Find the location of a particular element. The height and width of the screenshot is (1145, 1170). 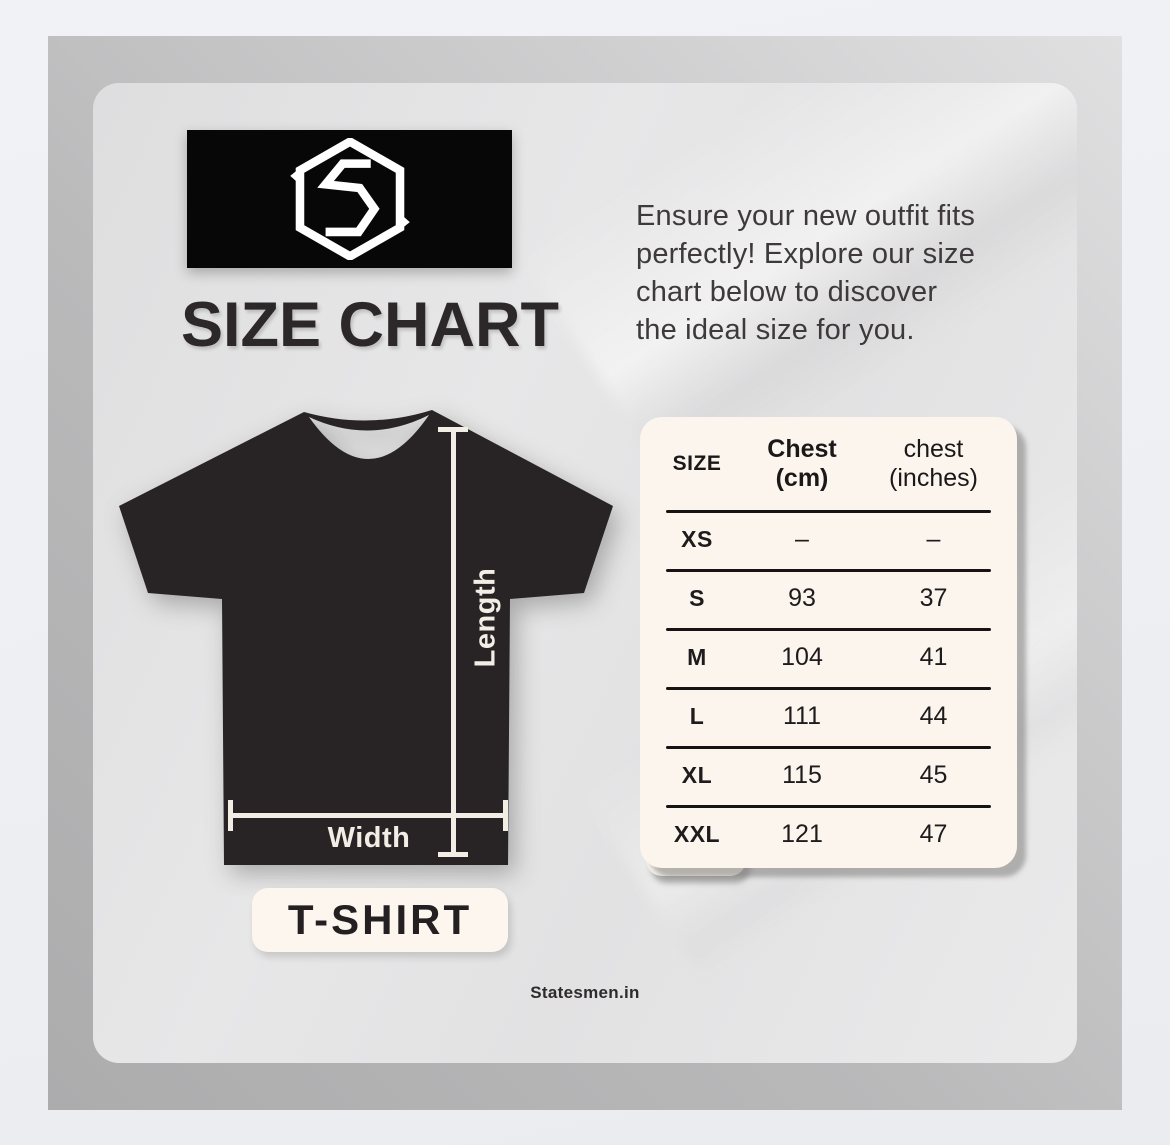

col-header-chest-cm-line2: (cm) is located at coordinates (802, 477).